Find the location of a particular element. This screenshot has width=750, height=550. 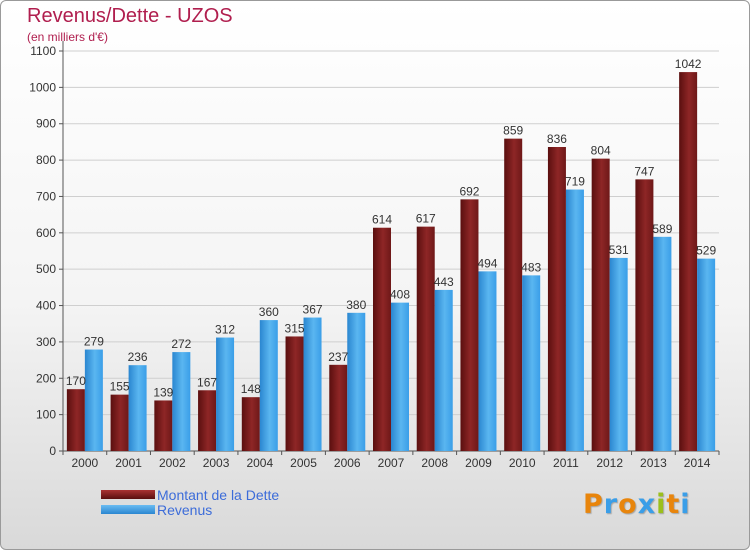

x-tick-label: 2007 is located at coordinates (391, 463).